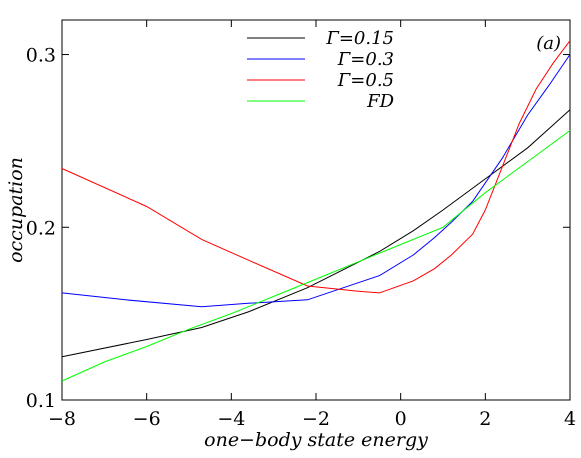 This screenshot has width=581, height=458. What do you see at coordinates (231, 419) in the screenshot?
I see `x-tick-label: −4` at bounding box center [231, 419].